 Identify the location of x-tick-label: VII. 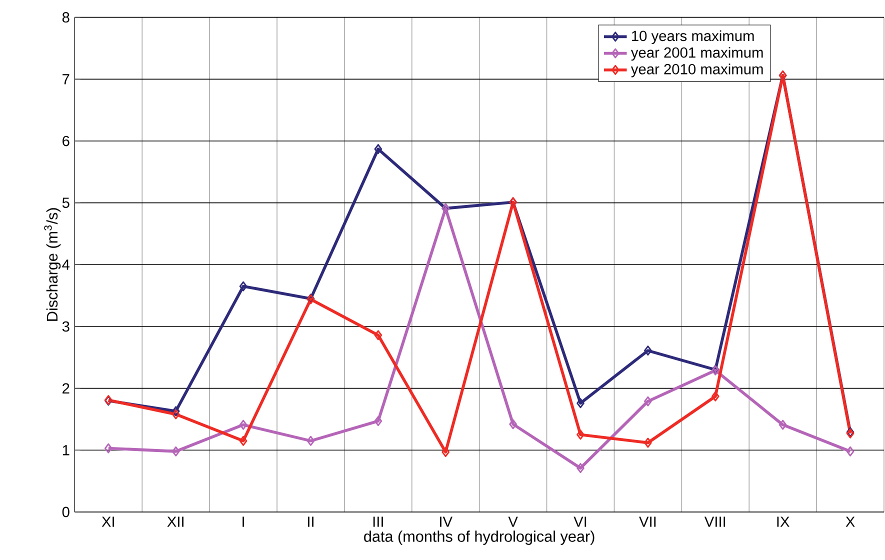
(647, 521).